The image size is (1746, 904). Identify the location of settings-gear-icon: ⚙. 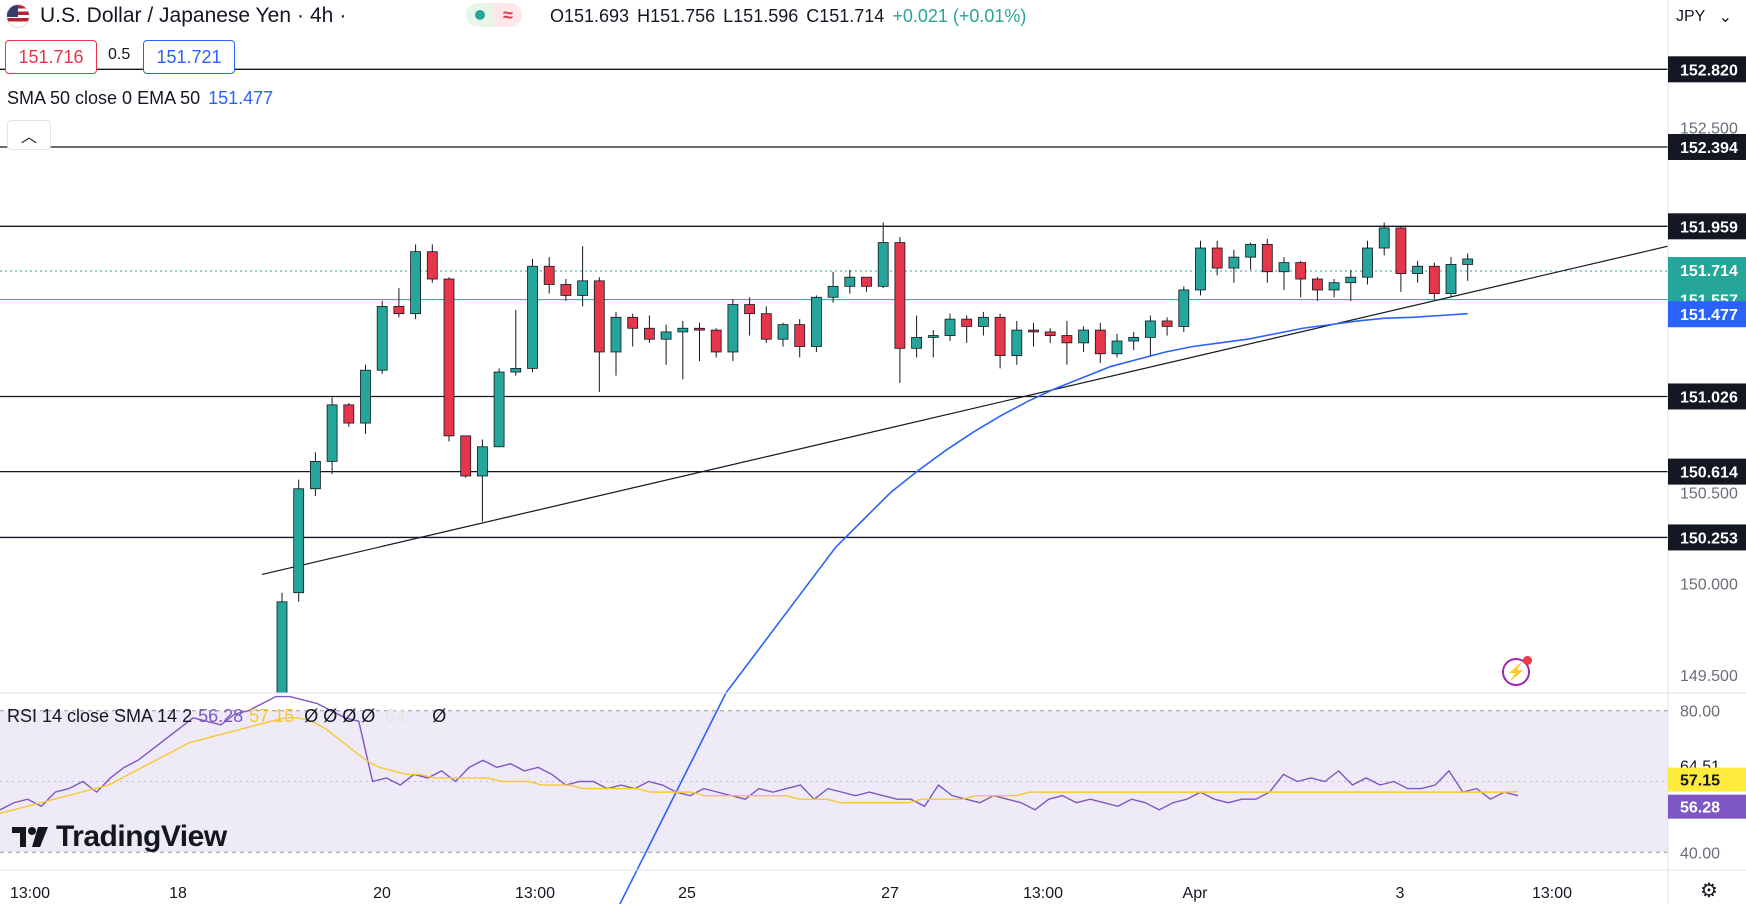
(1709, 891).